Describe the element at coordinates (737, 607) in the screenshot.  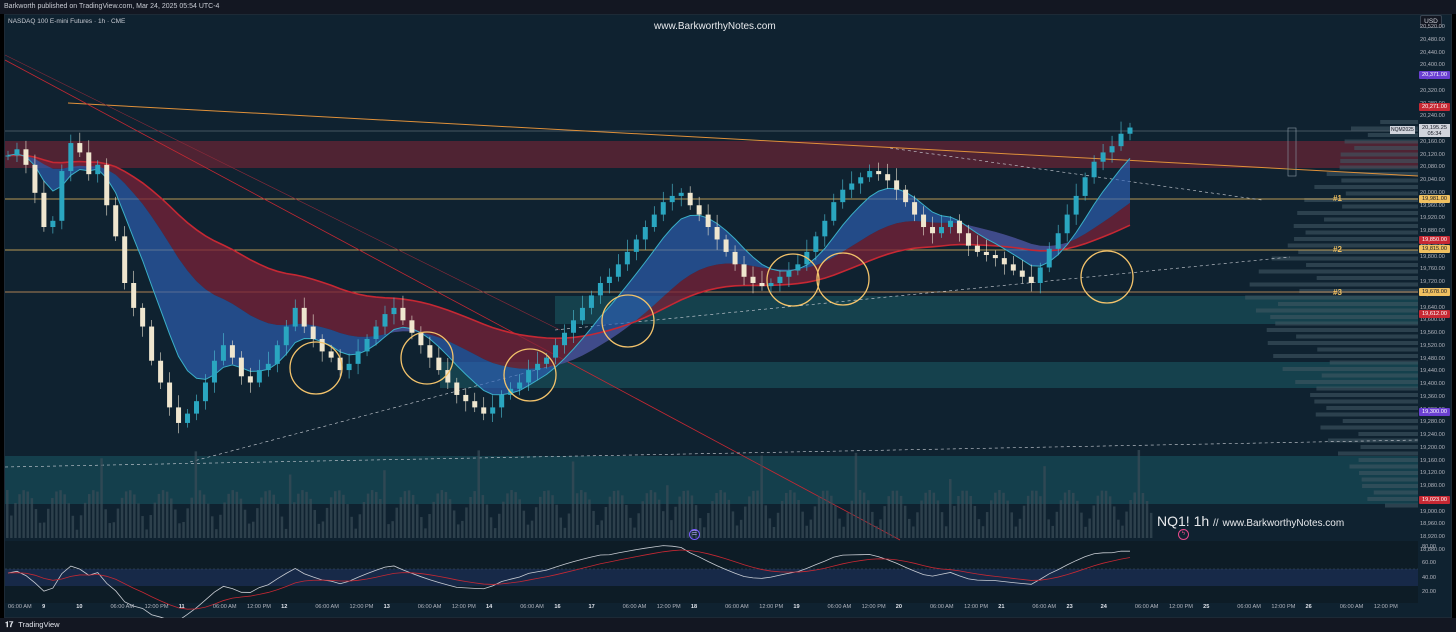
I see `time-axis-label: 06:00 AM` at that location.